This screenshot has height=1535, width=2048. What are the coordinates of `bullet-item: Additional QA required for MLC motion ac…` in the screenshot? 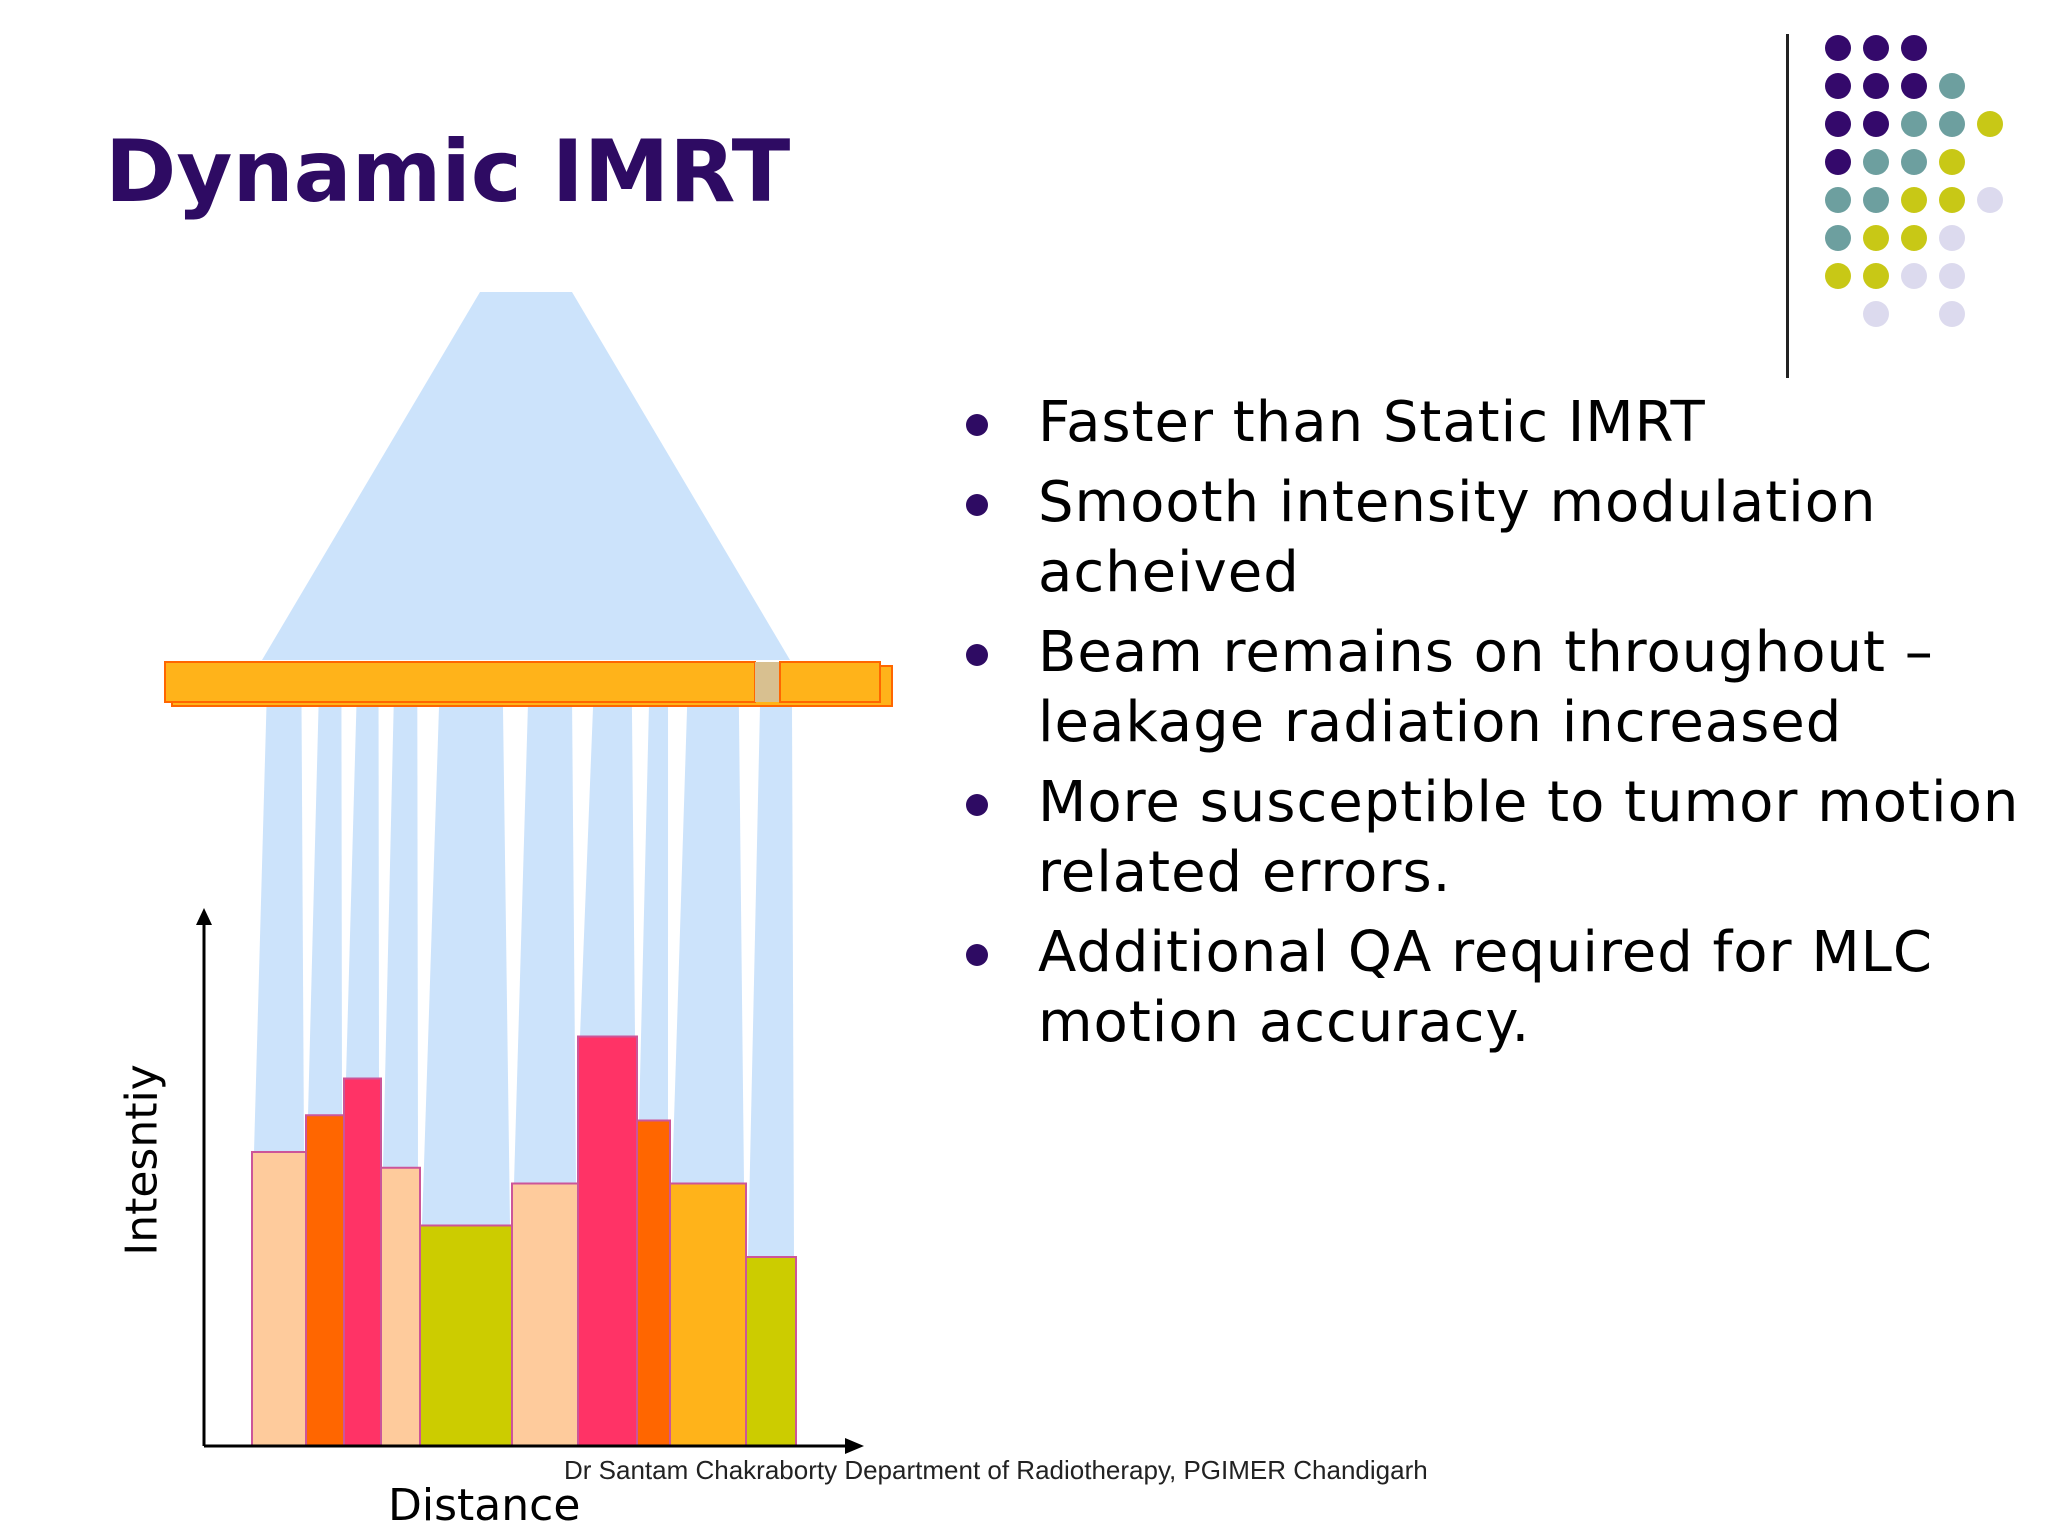 It's located at (1490, 988).